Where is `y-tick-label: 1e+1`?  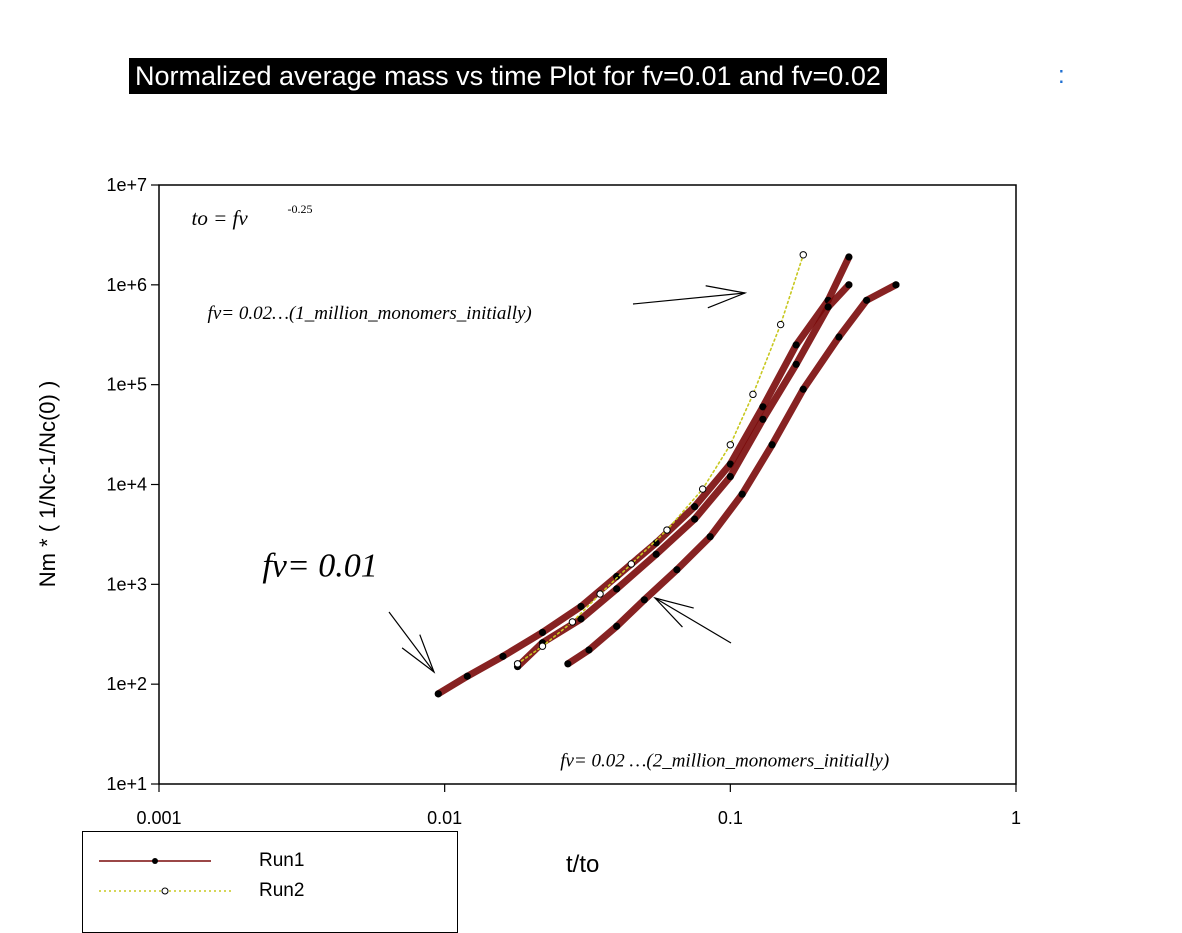
y-tick-label: 1e+1 is located at coordinates (126, 784).